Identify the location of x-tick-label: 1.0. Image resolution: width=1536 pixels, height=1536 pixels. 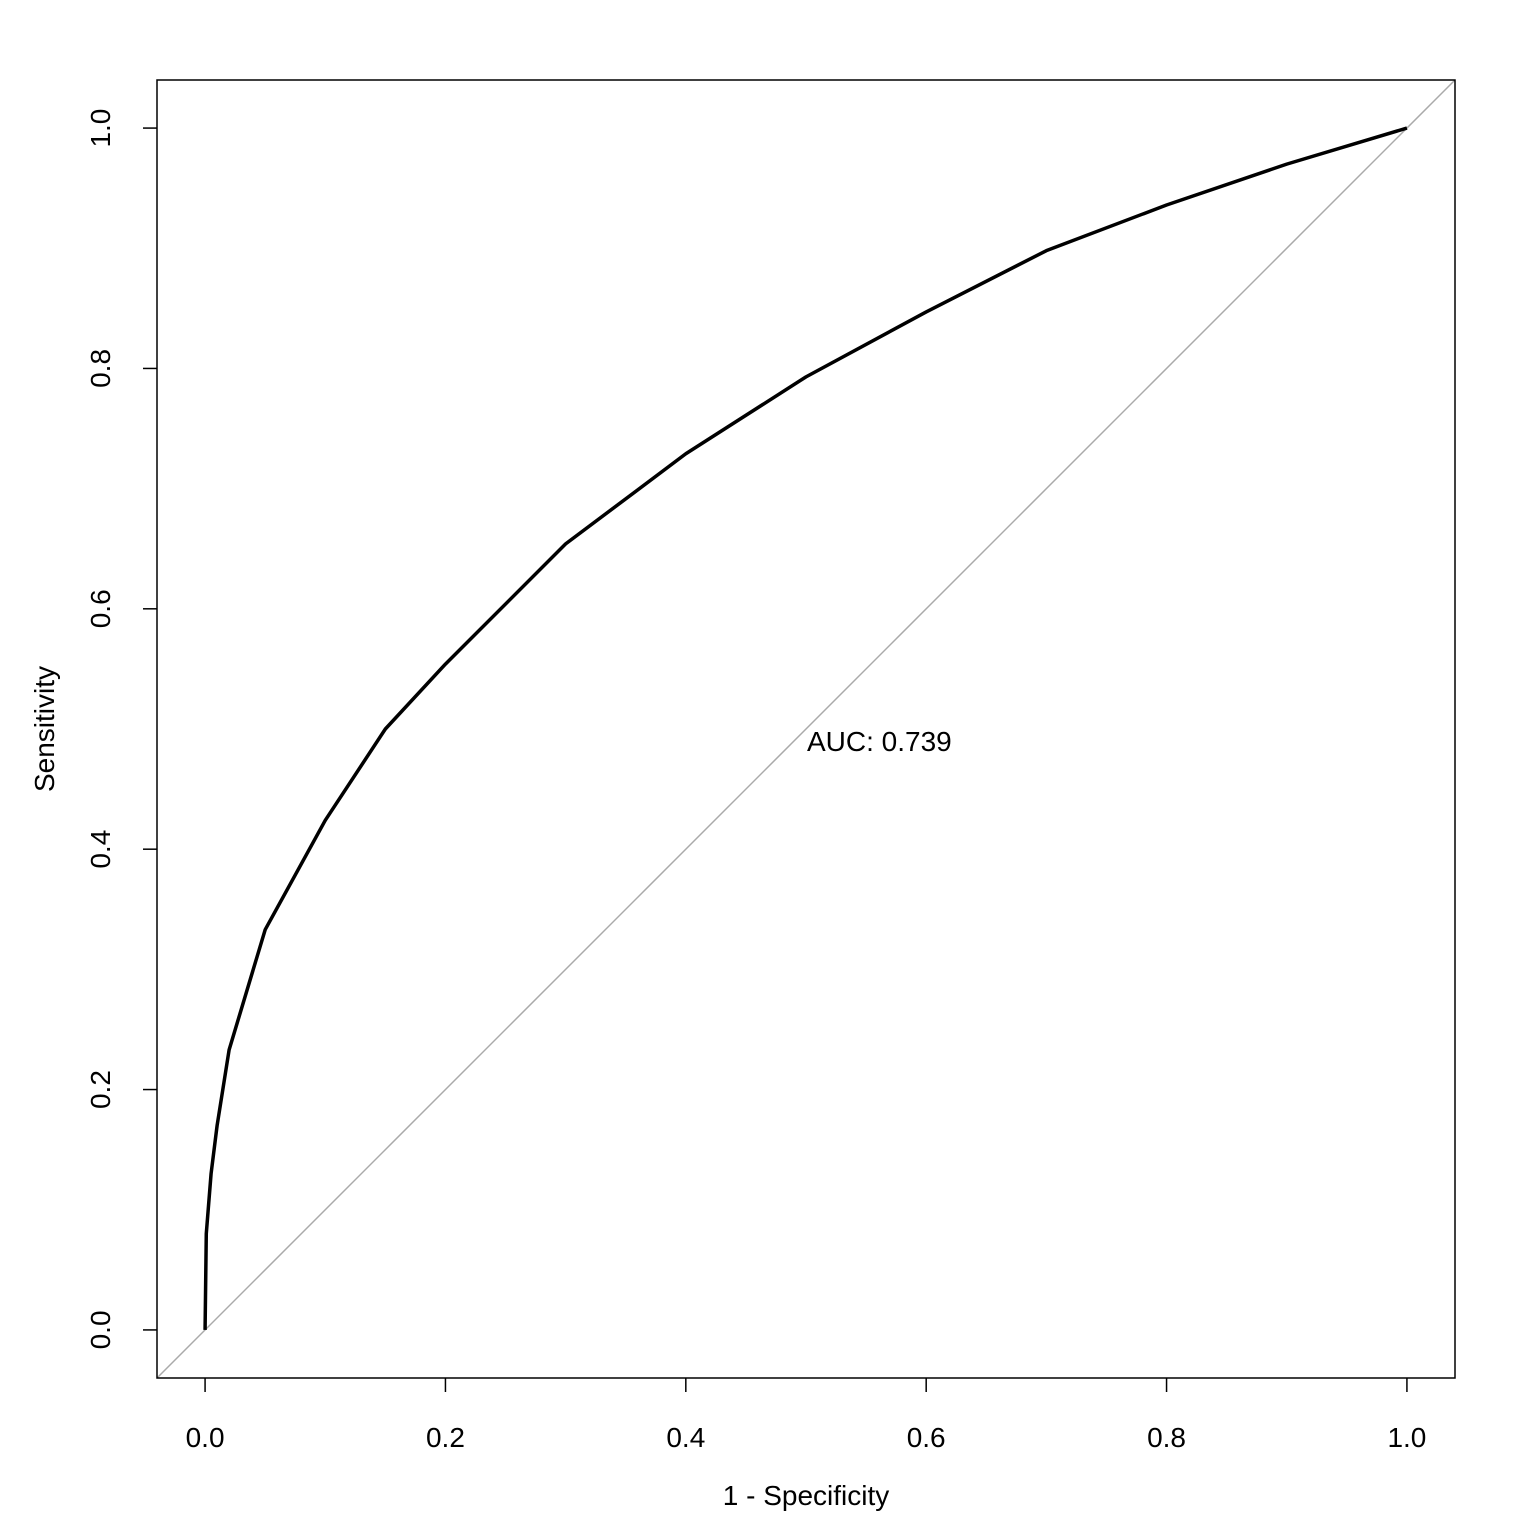
(1406, 1437).